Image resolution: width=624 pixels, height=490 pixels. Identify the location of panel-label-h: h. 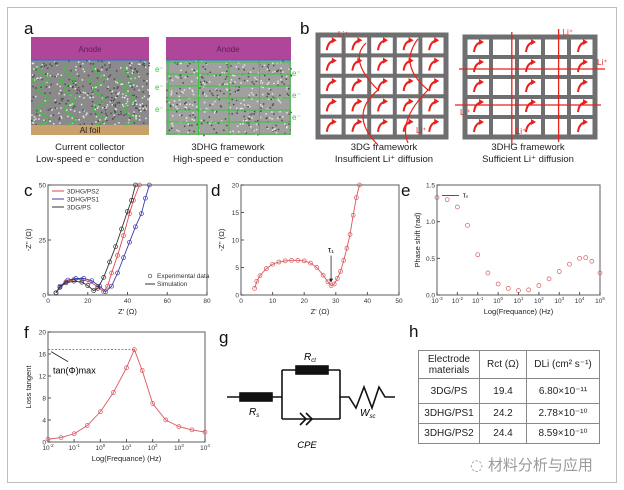
(413, 331).